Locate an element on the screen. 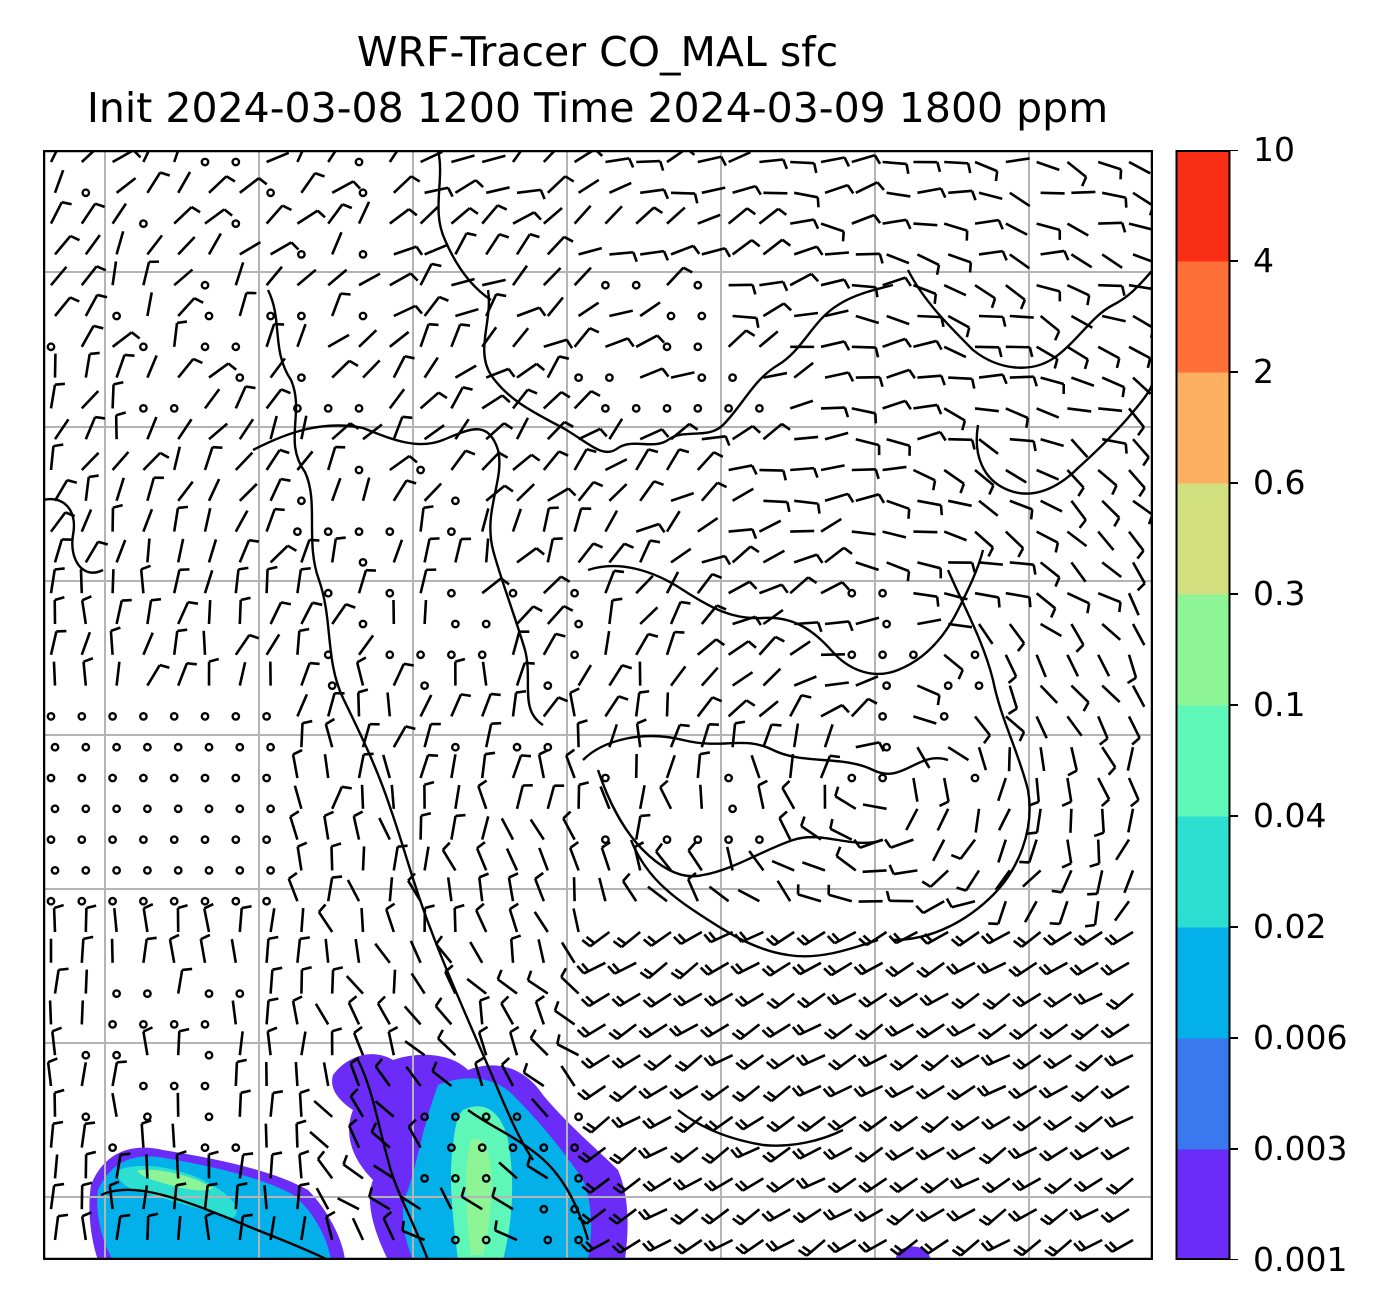 Image resolution: width=1400 pixels, height=1313 pixels. colorbar-tick-label: 0.3 is located at coordinates (1279, 593).